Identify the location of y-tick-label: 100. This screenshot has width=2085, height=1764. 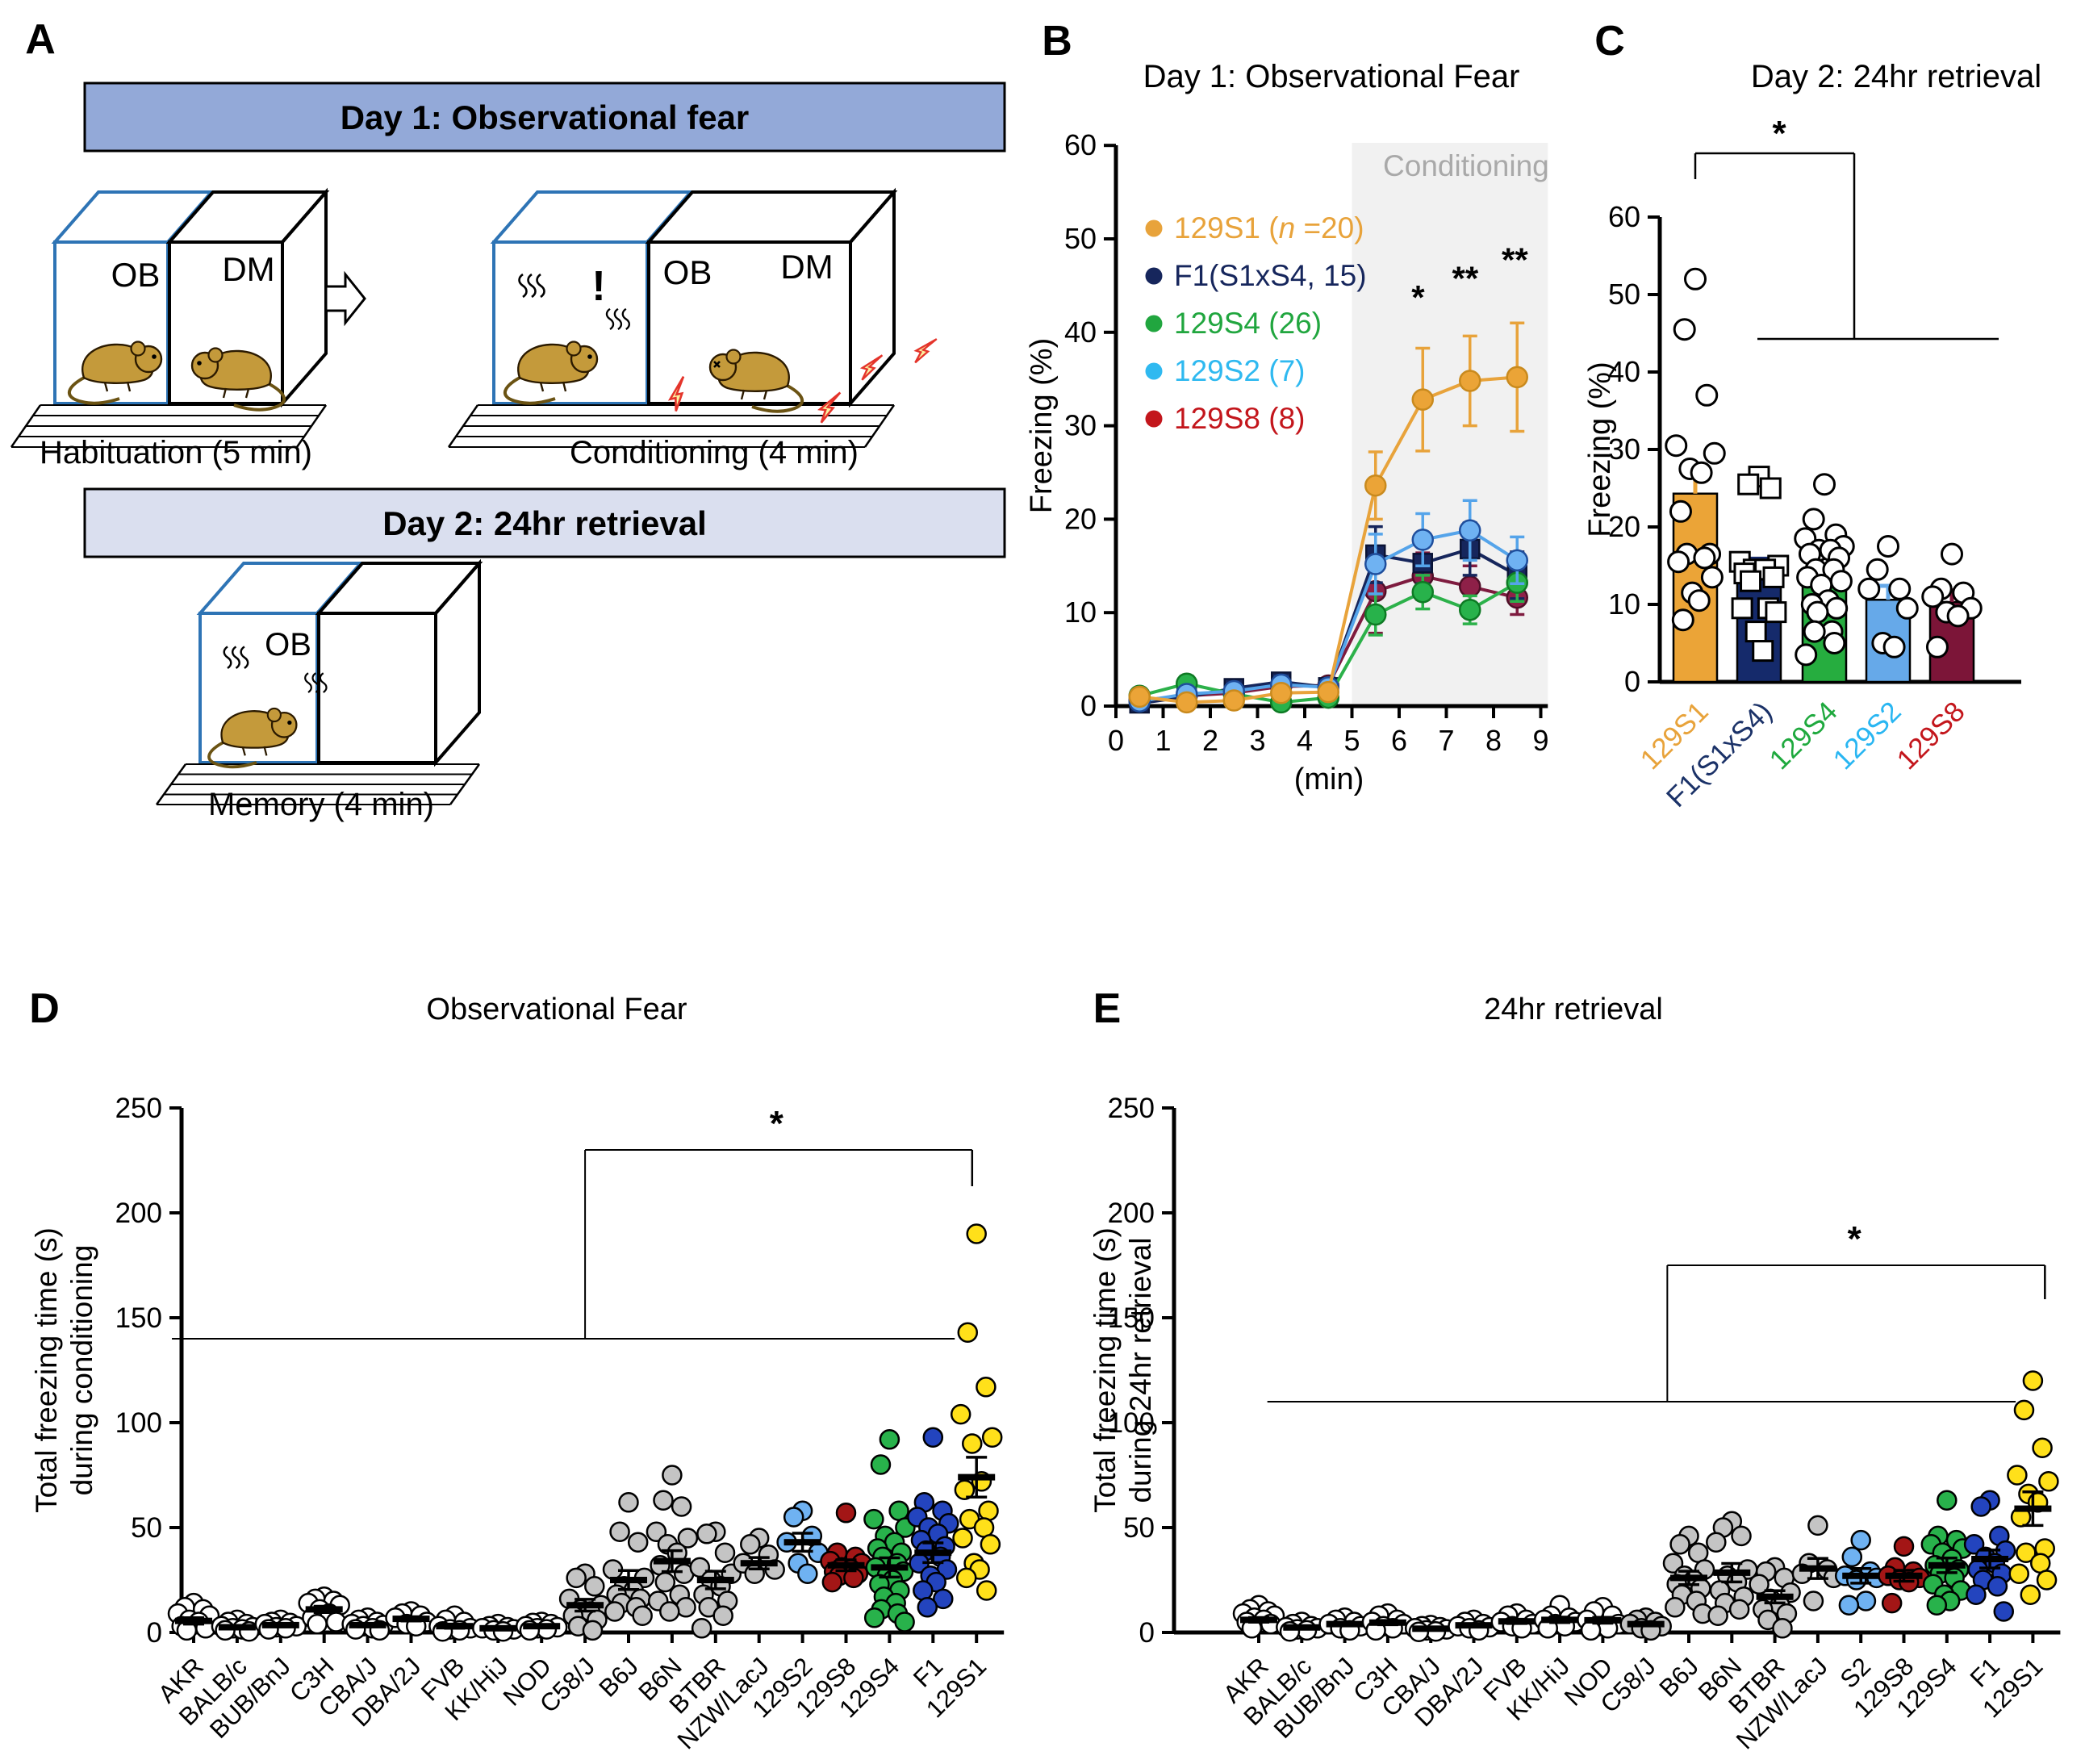
(138, 1423).